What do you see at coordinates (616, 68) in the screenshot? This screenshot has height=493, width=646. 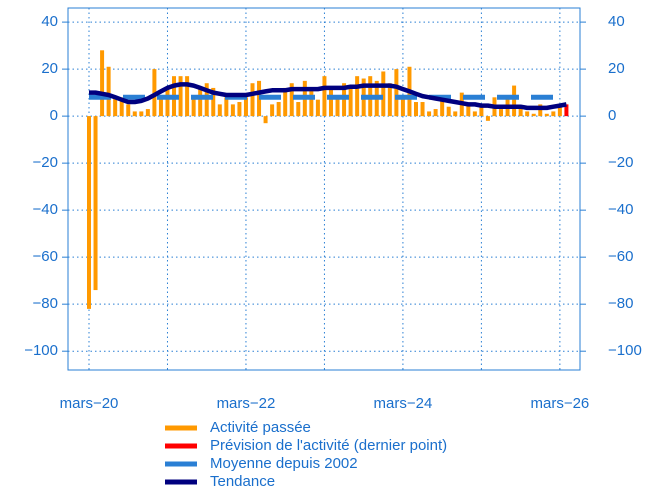 I see `y2-tick-label: 20` at bounding box center [616, 68].